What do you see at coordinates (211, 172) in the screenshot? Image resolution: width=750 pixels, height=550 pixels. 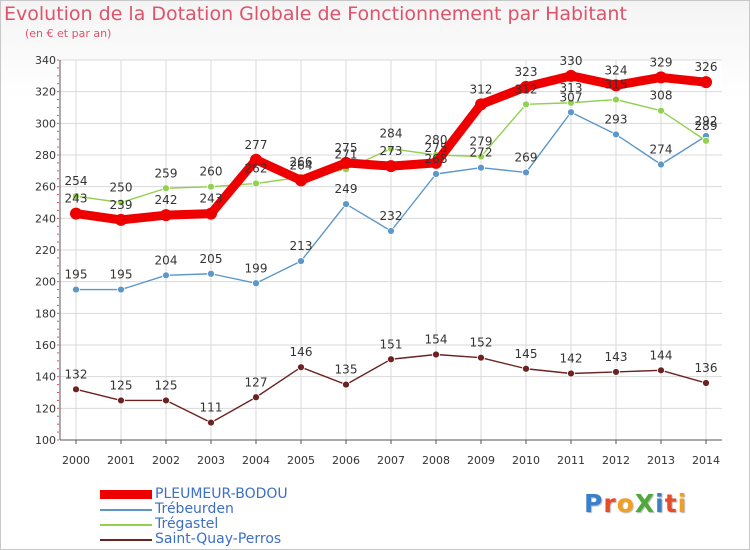 I see `data-label: 260` at bounding box center [211, 172].